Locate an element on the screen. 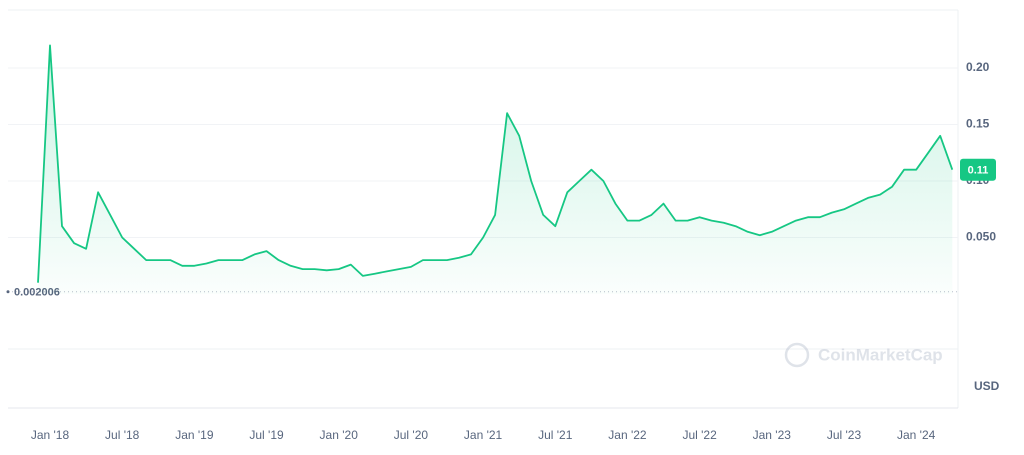 The width and height of the screenshot is (1024, 455). x-tick-label: Jul '18 is located at coordinates (122, 435).